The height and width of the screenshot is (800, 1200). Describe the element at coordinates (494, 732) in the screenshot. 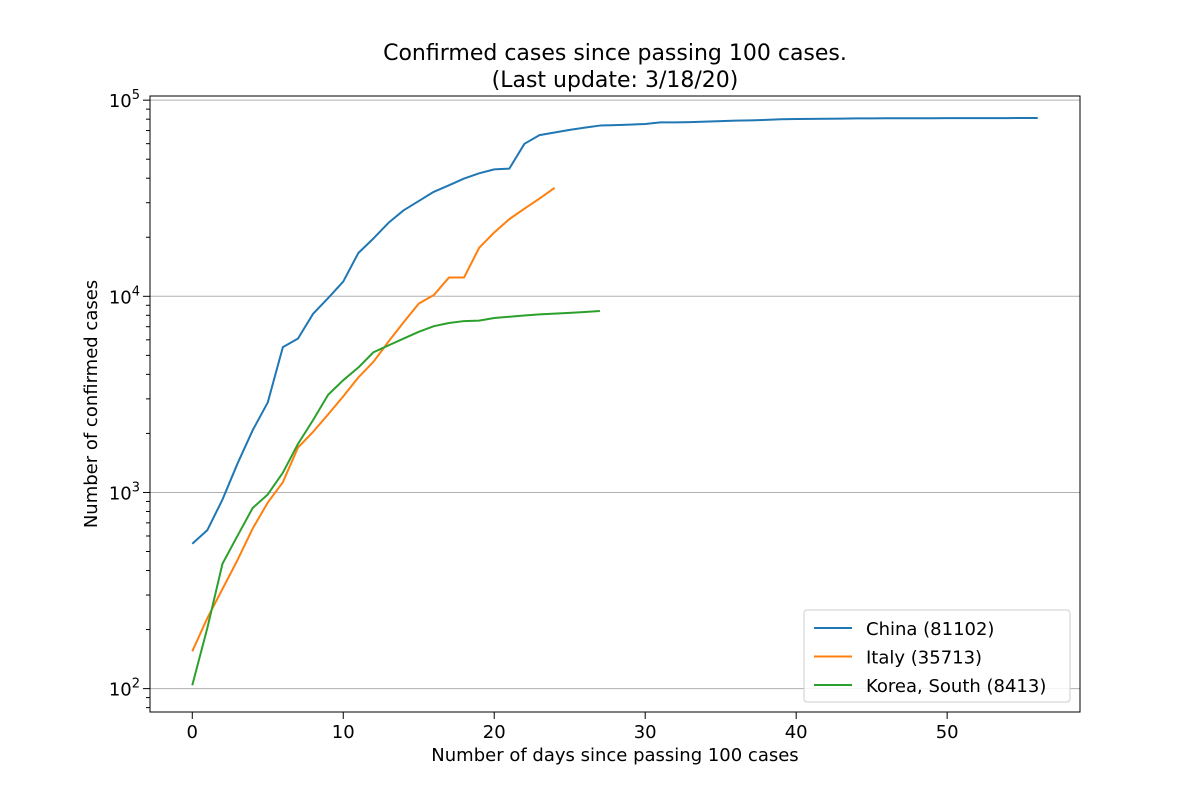

I see `x-tick-label: 20` at that location.